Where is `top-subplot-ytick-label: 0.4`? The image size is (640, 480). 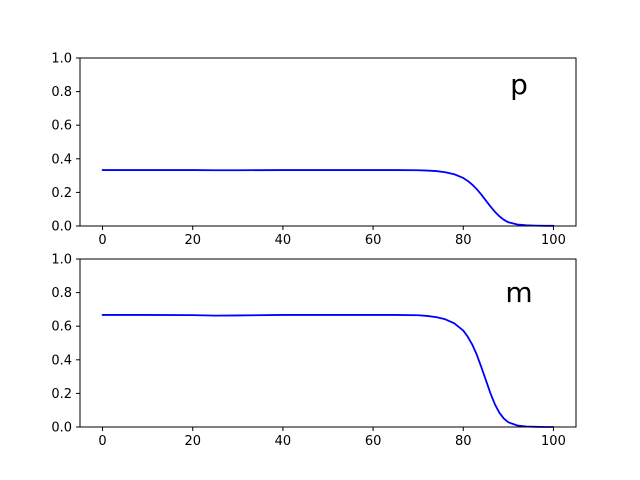 top-subplot-ytick-label: 0.4 is located at coordinates (61, 159).